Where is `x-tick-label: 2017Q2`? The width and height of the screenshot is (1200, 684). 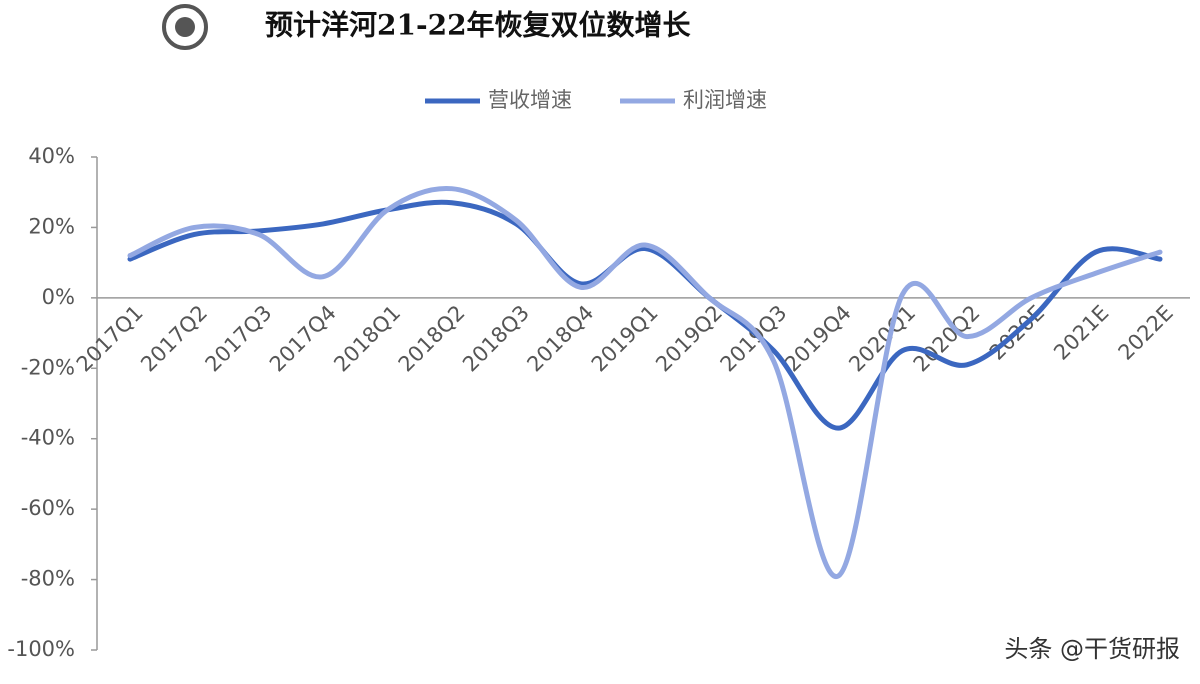 x-tick-label: 2017Q2 is located at coordinates (174, 339).